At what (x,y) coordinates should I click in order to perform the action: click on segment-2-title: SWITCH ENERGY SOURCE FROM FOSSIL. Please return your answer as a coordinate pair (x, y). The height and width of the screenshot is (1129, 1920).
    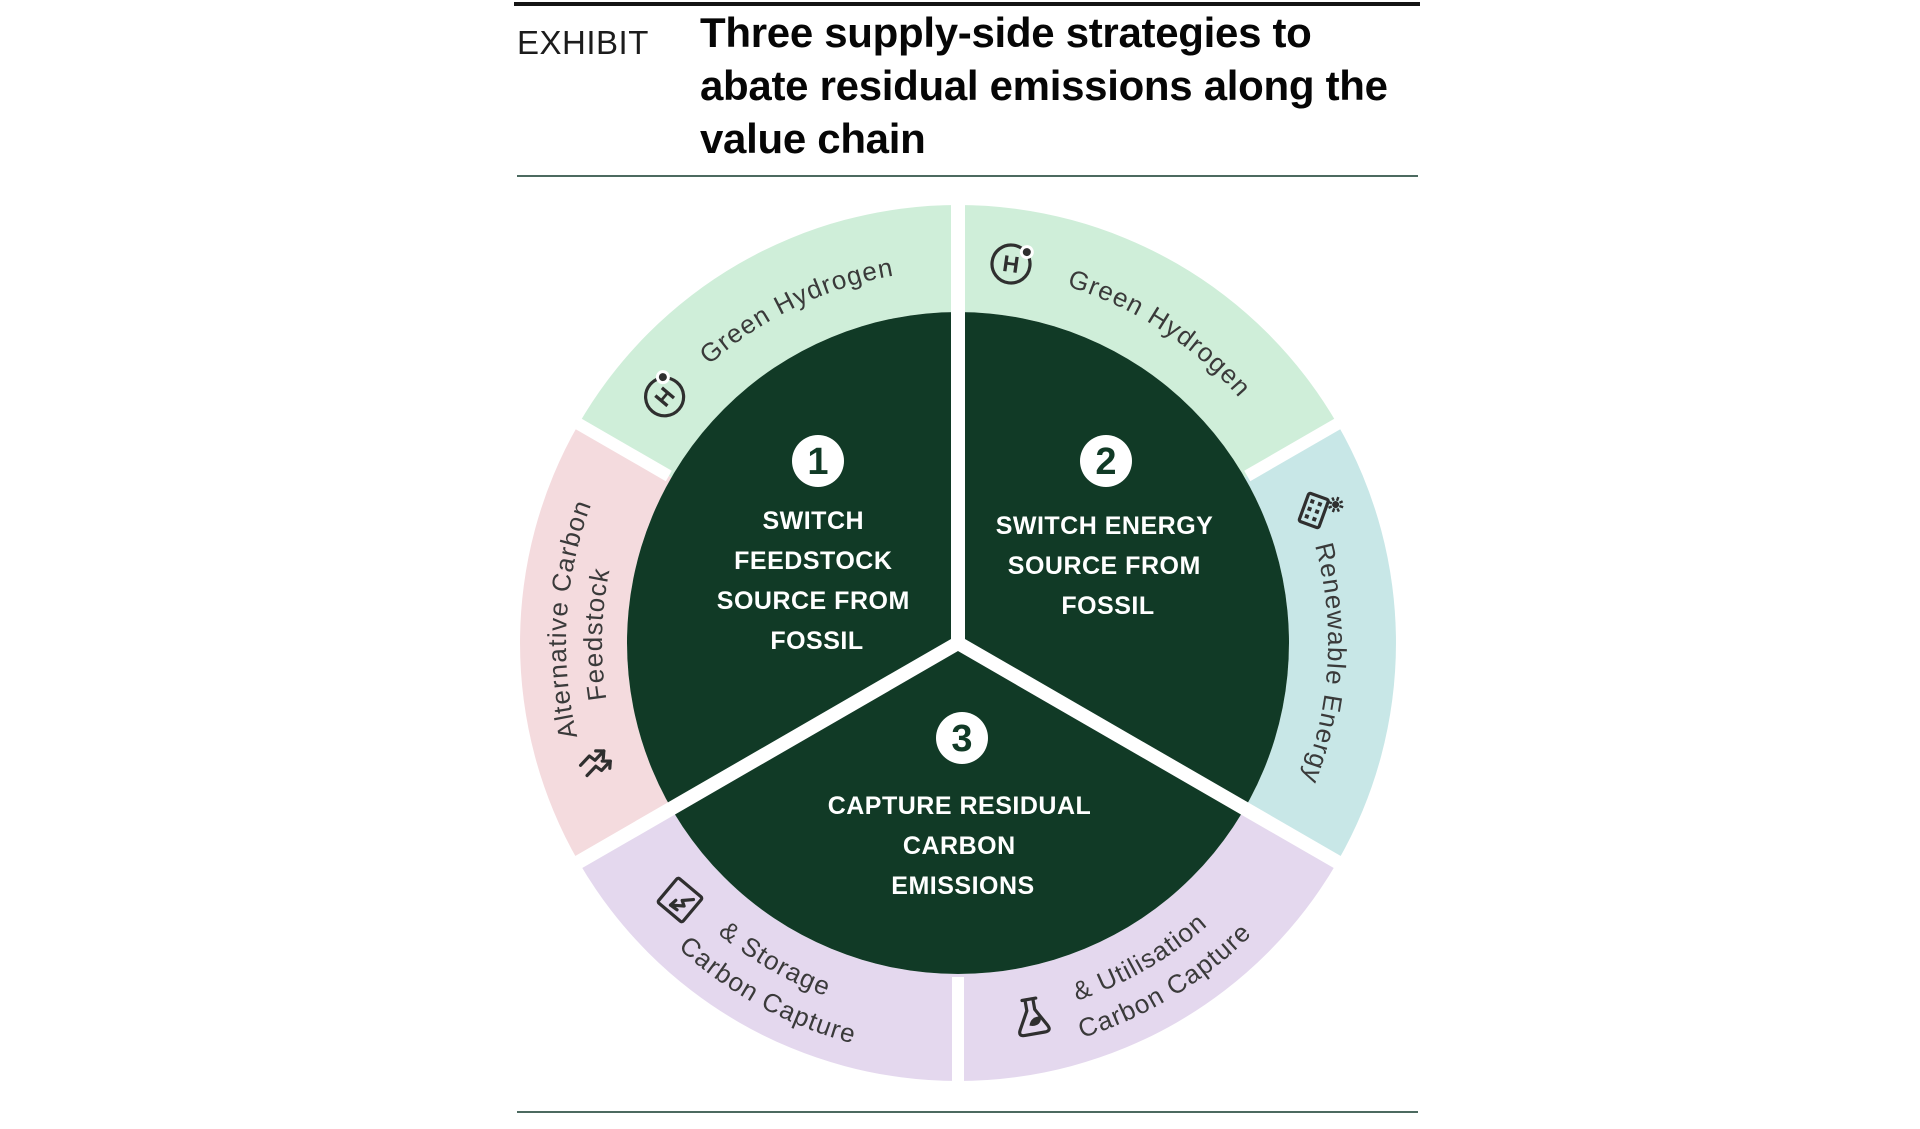
    Looking at the image, I should click on (1108, 566).